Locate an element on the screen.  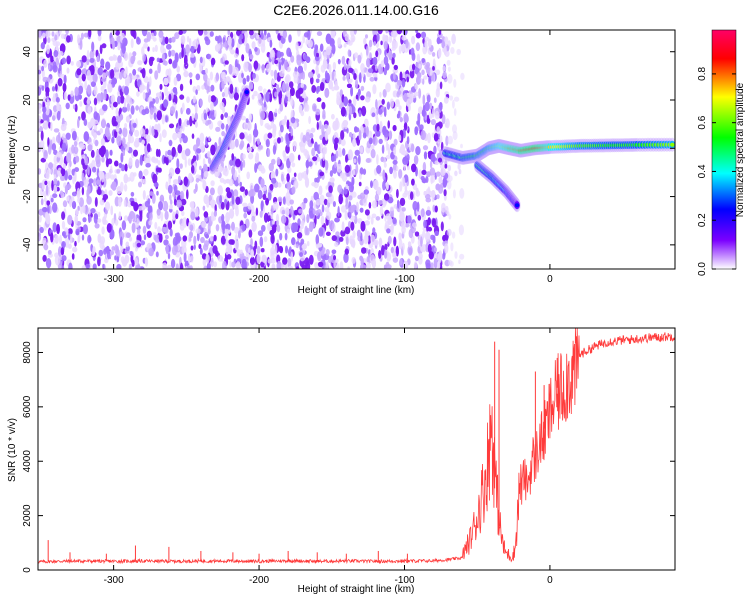
spectrogram-ytick-label: 20 is located at coordinates (27, 100).